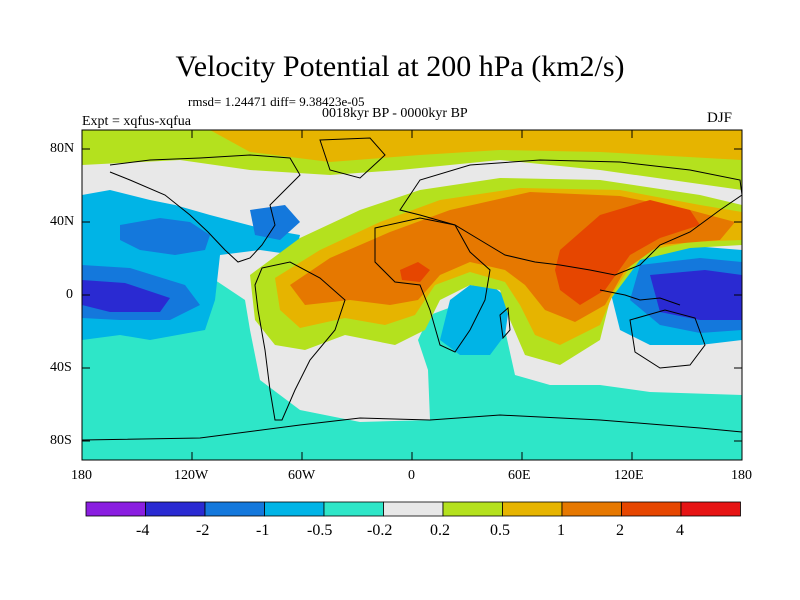  Describe the element at coordinates (205, 208) in the screenshot. I see `coast-north-america` at that location.